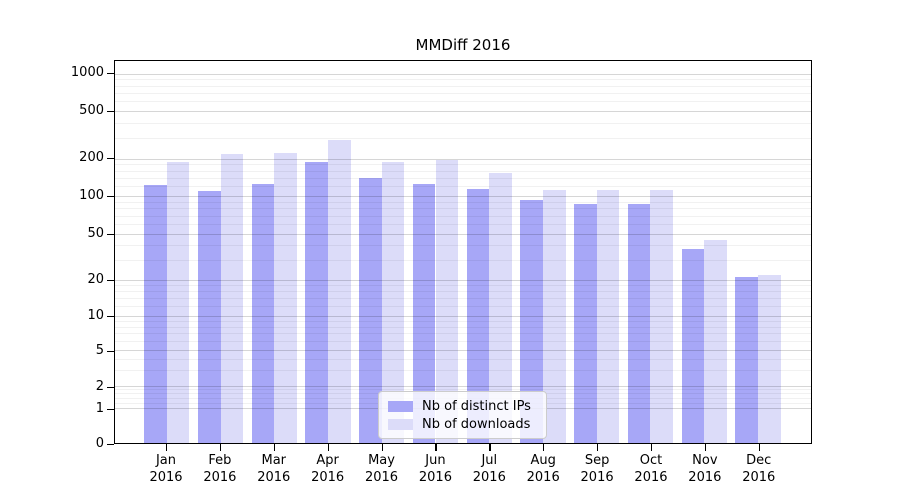 This screenshot has width=900, height=500. I want to click on x-tick-label-oct: Oct 2016, so click(651, 469).